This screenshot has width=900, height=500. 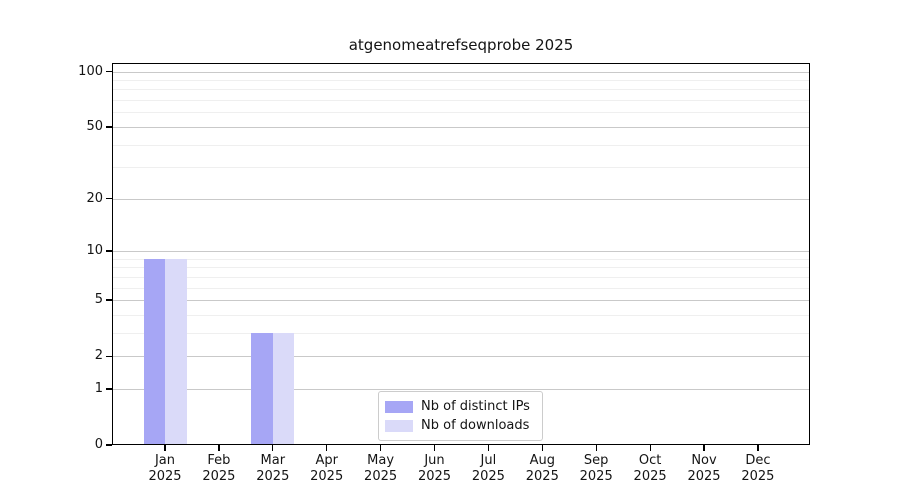 What do you see at coordinates (98, 388) in the screenshot?
I see `y-tick-label: 1` at bounding box center [98, 388].